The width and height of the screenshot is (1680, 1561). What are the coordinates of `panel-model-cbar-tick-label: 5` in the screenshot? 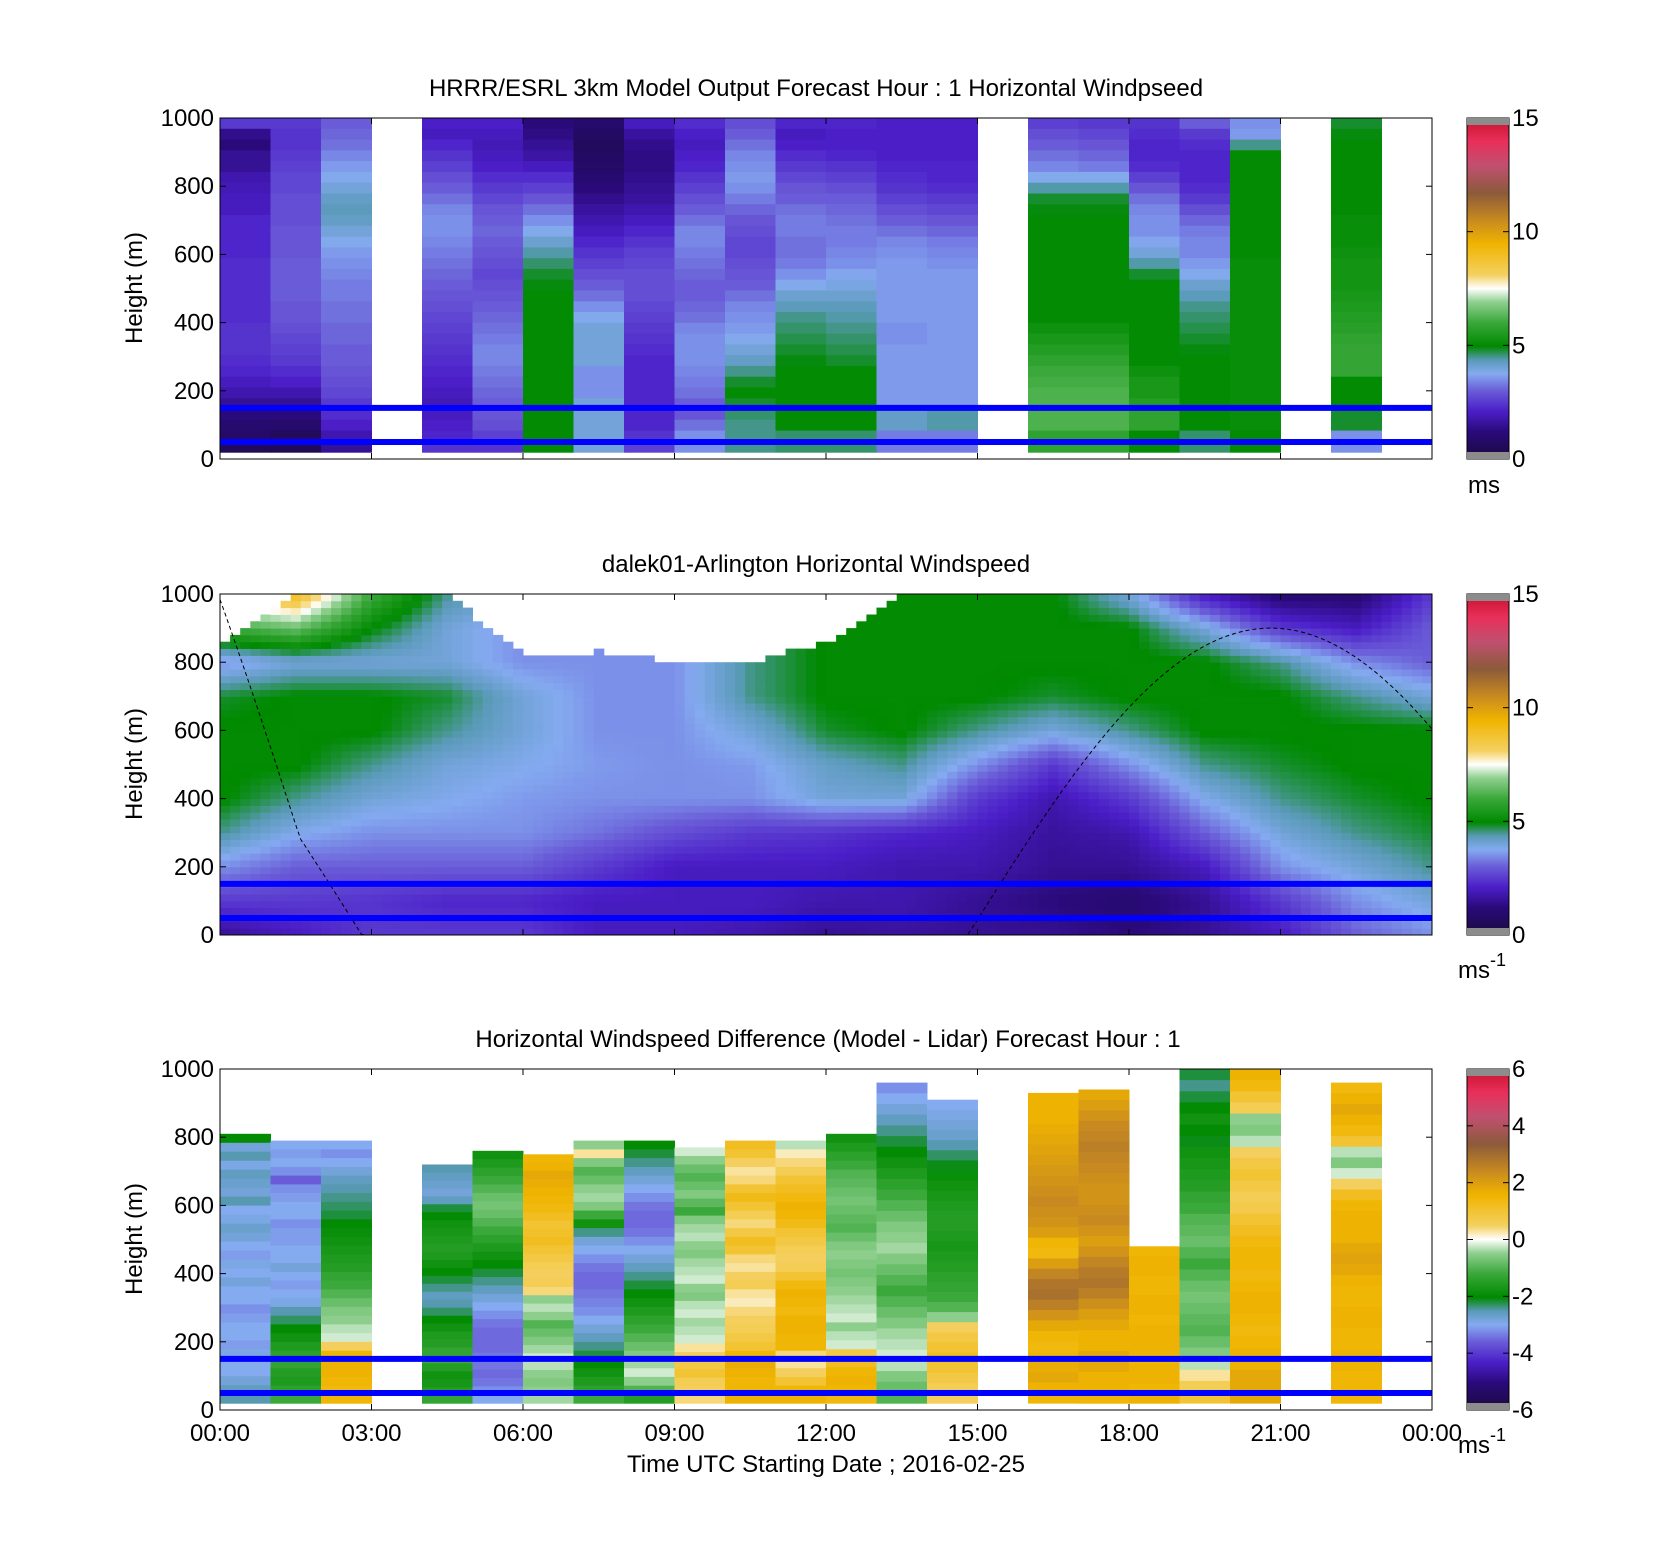 It's located at (1518, 345).